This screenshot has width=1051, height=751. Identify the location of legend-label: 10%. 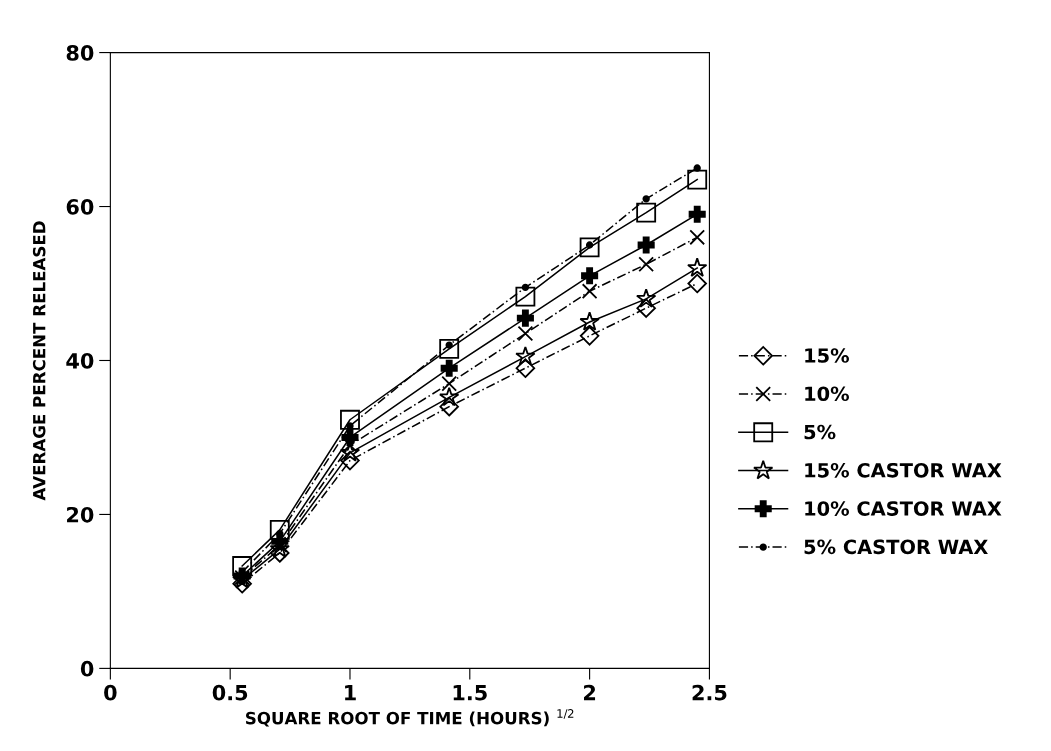
(827, 394).